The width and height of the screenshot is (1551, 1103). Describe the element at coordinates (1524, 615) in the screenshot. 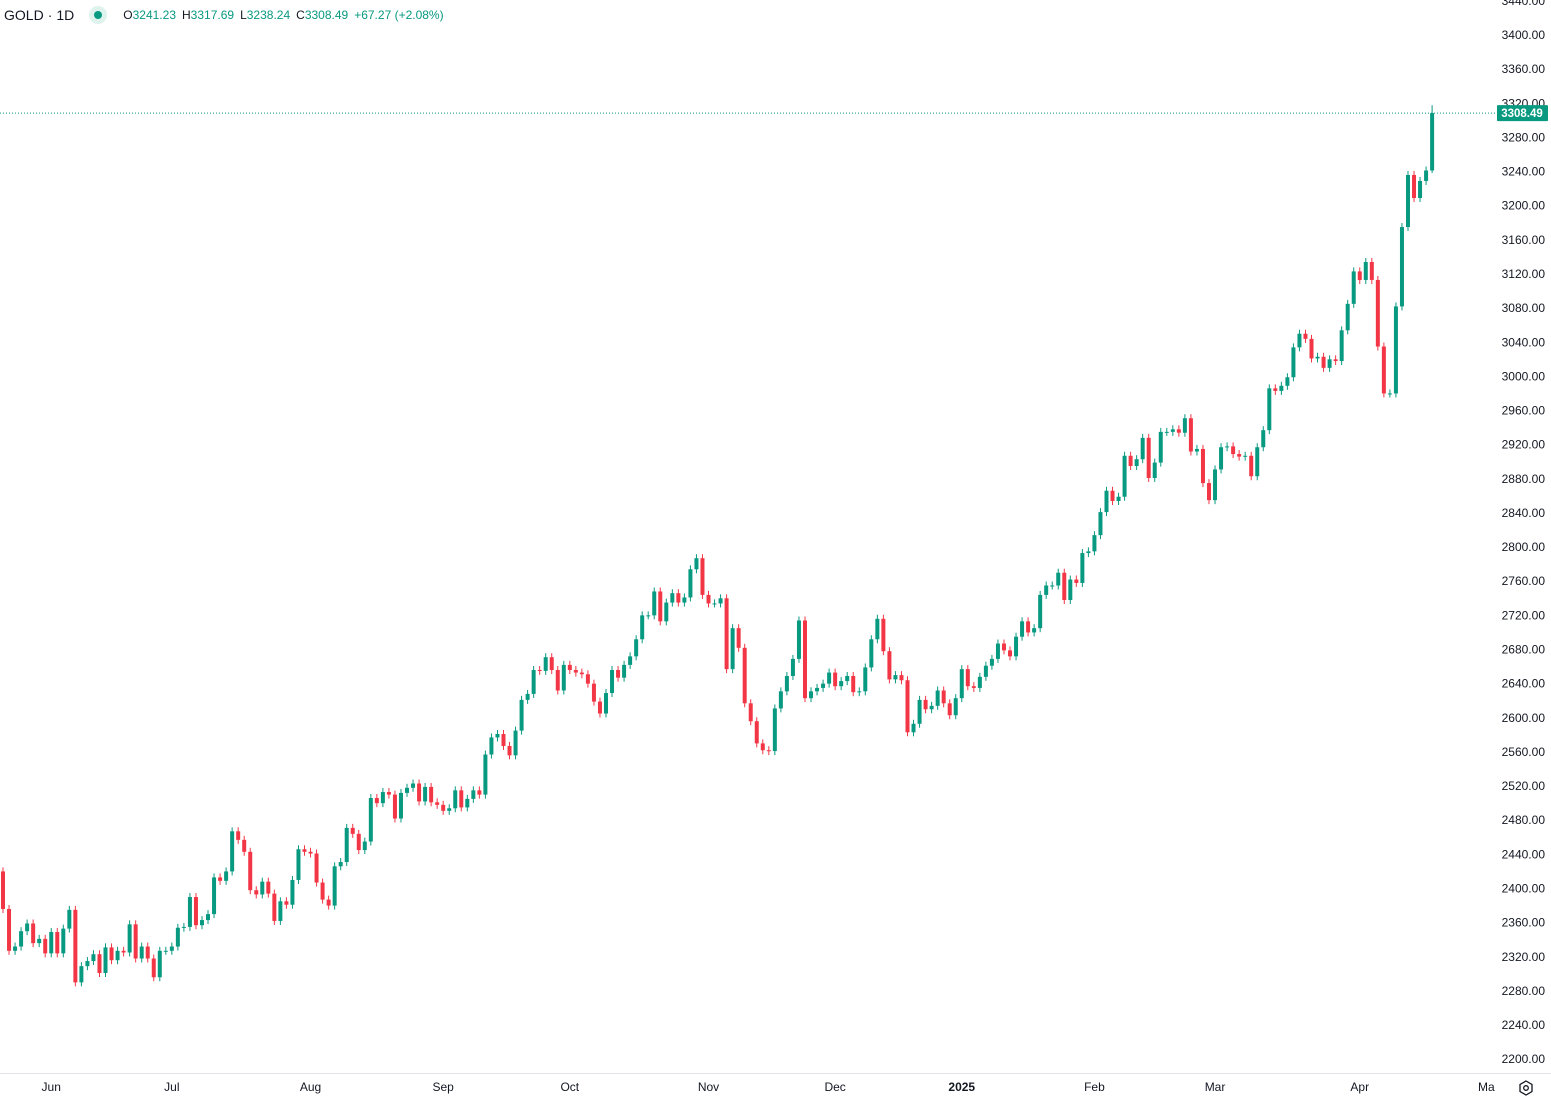

I see `y-tick-label: 2720.00` at that location.